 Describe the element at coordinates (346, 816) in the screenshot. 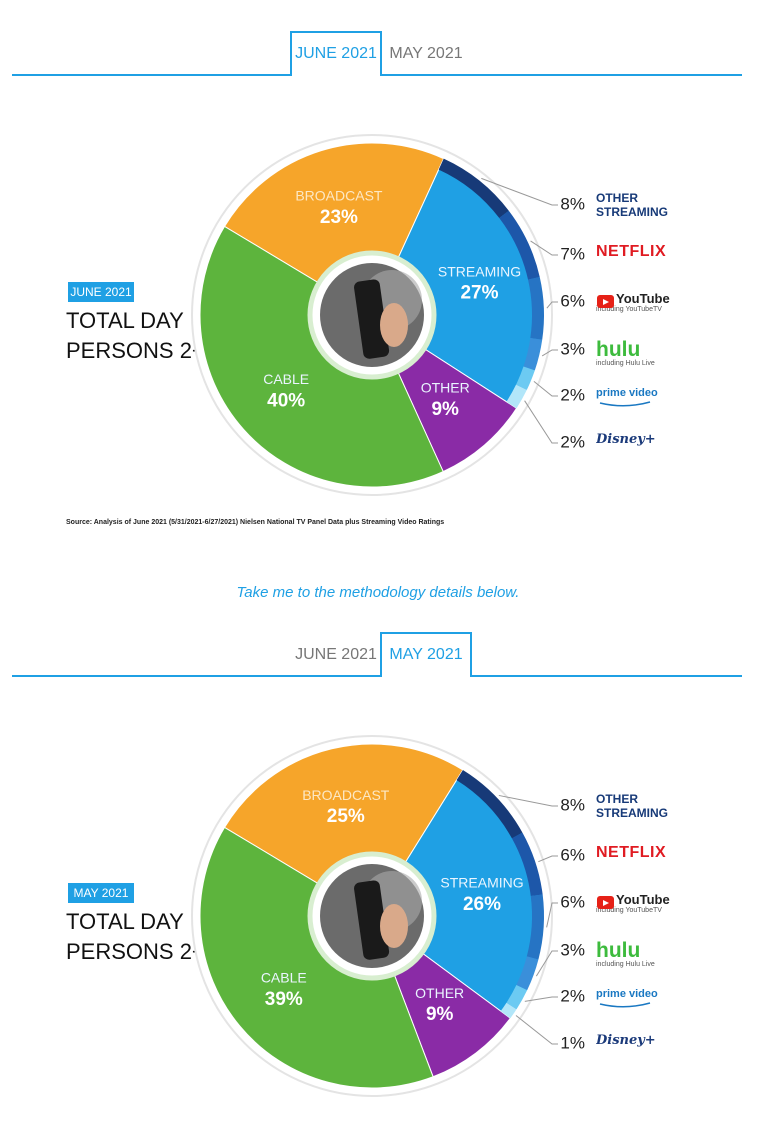

I see `slice-value: 25%` at that location.